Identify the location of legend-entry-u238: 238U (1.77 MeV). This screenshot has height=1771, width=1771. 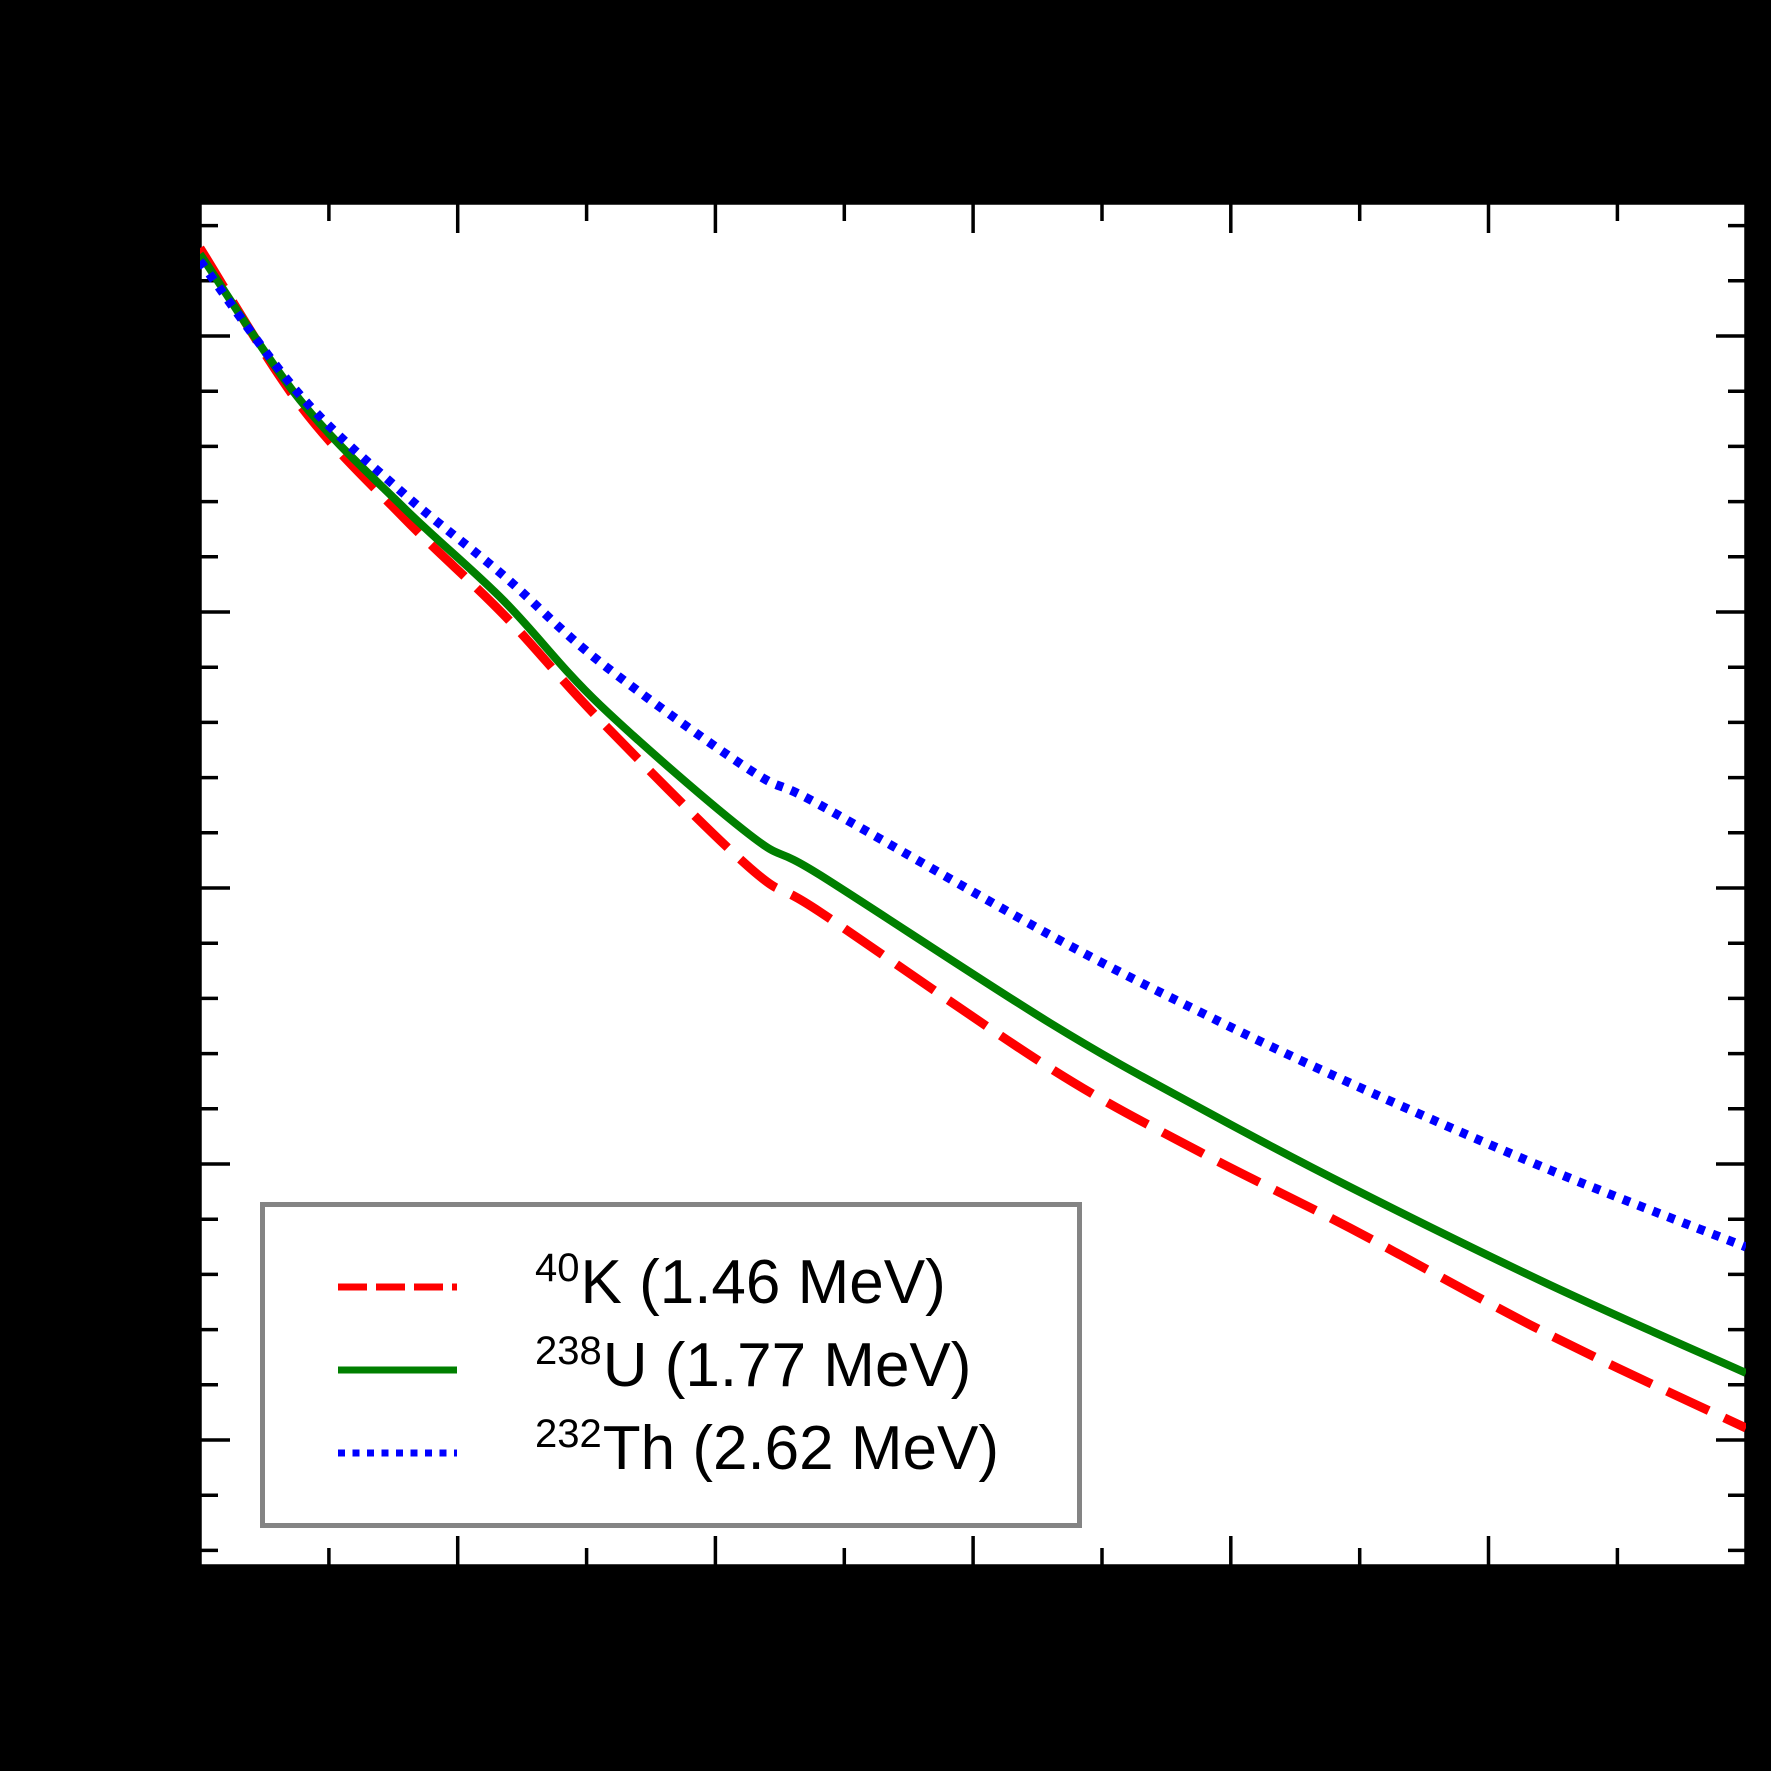
(671, 1369).